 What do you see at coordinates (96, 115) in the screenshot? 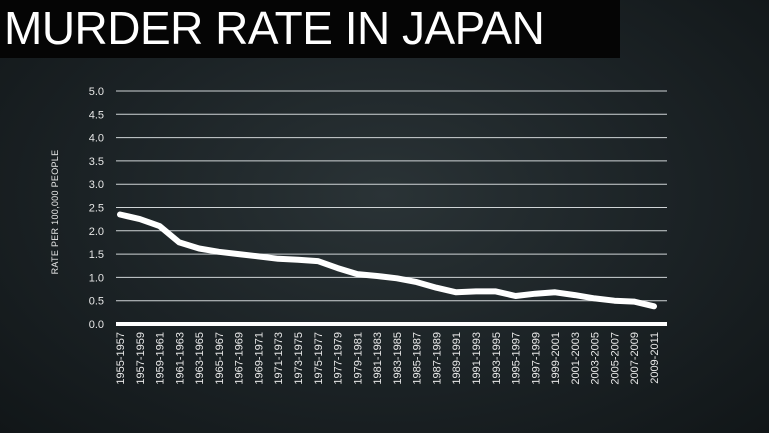
I see `y-tick-label: 4.5` at bounding box center [96, 115].